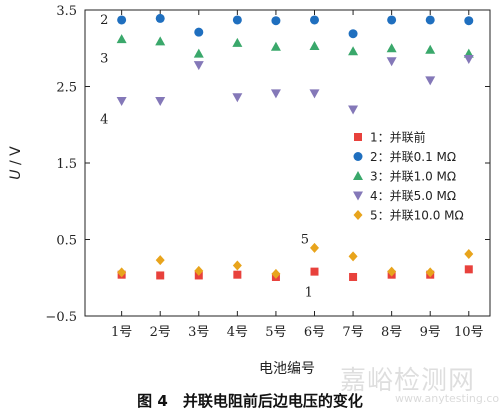 The width and height of the screenshot is (500, 418). I want to click on y-axis-title-symbol: U, so click(16, 174).